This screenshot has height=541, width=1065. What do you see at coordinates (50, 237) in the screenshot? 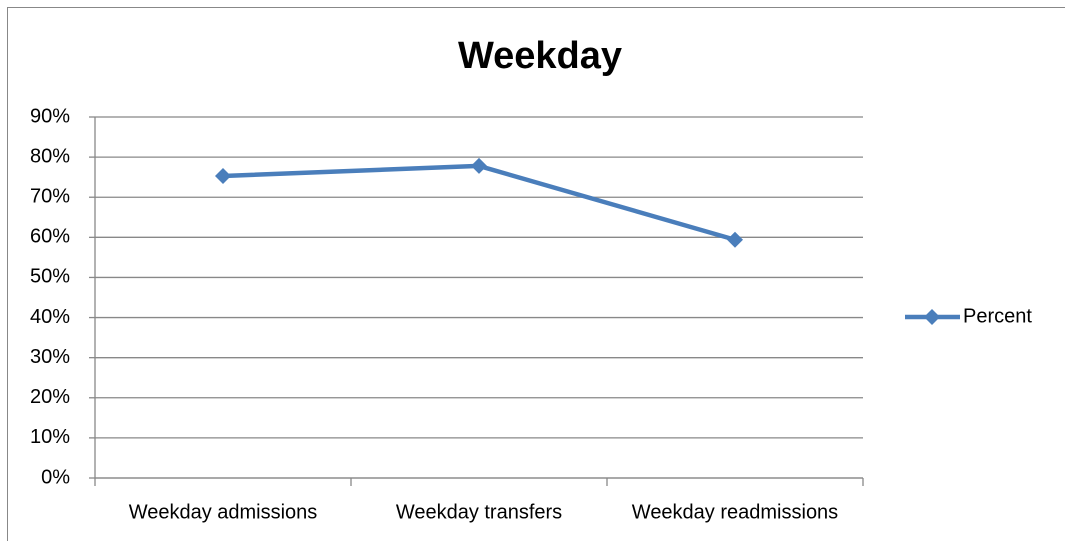
I see `y-tick-label: 60%` at bounding box center [50, 237].